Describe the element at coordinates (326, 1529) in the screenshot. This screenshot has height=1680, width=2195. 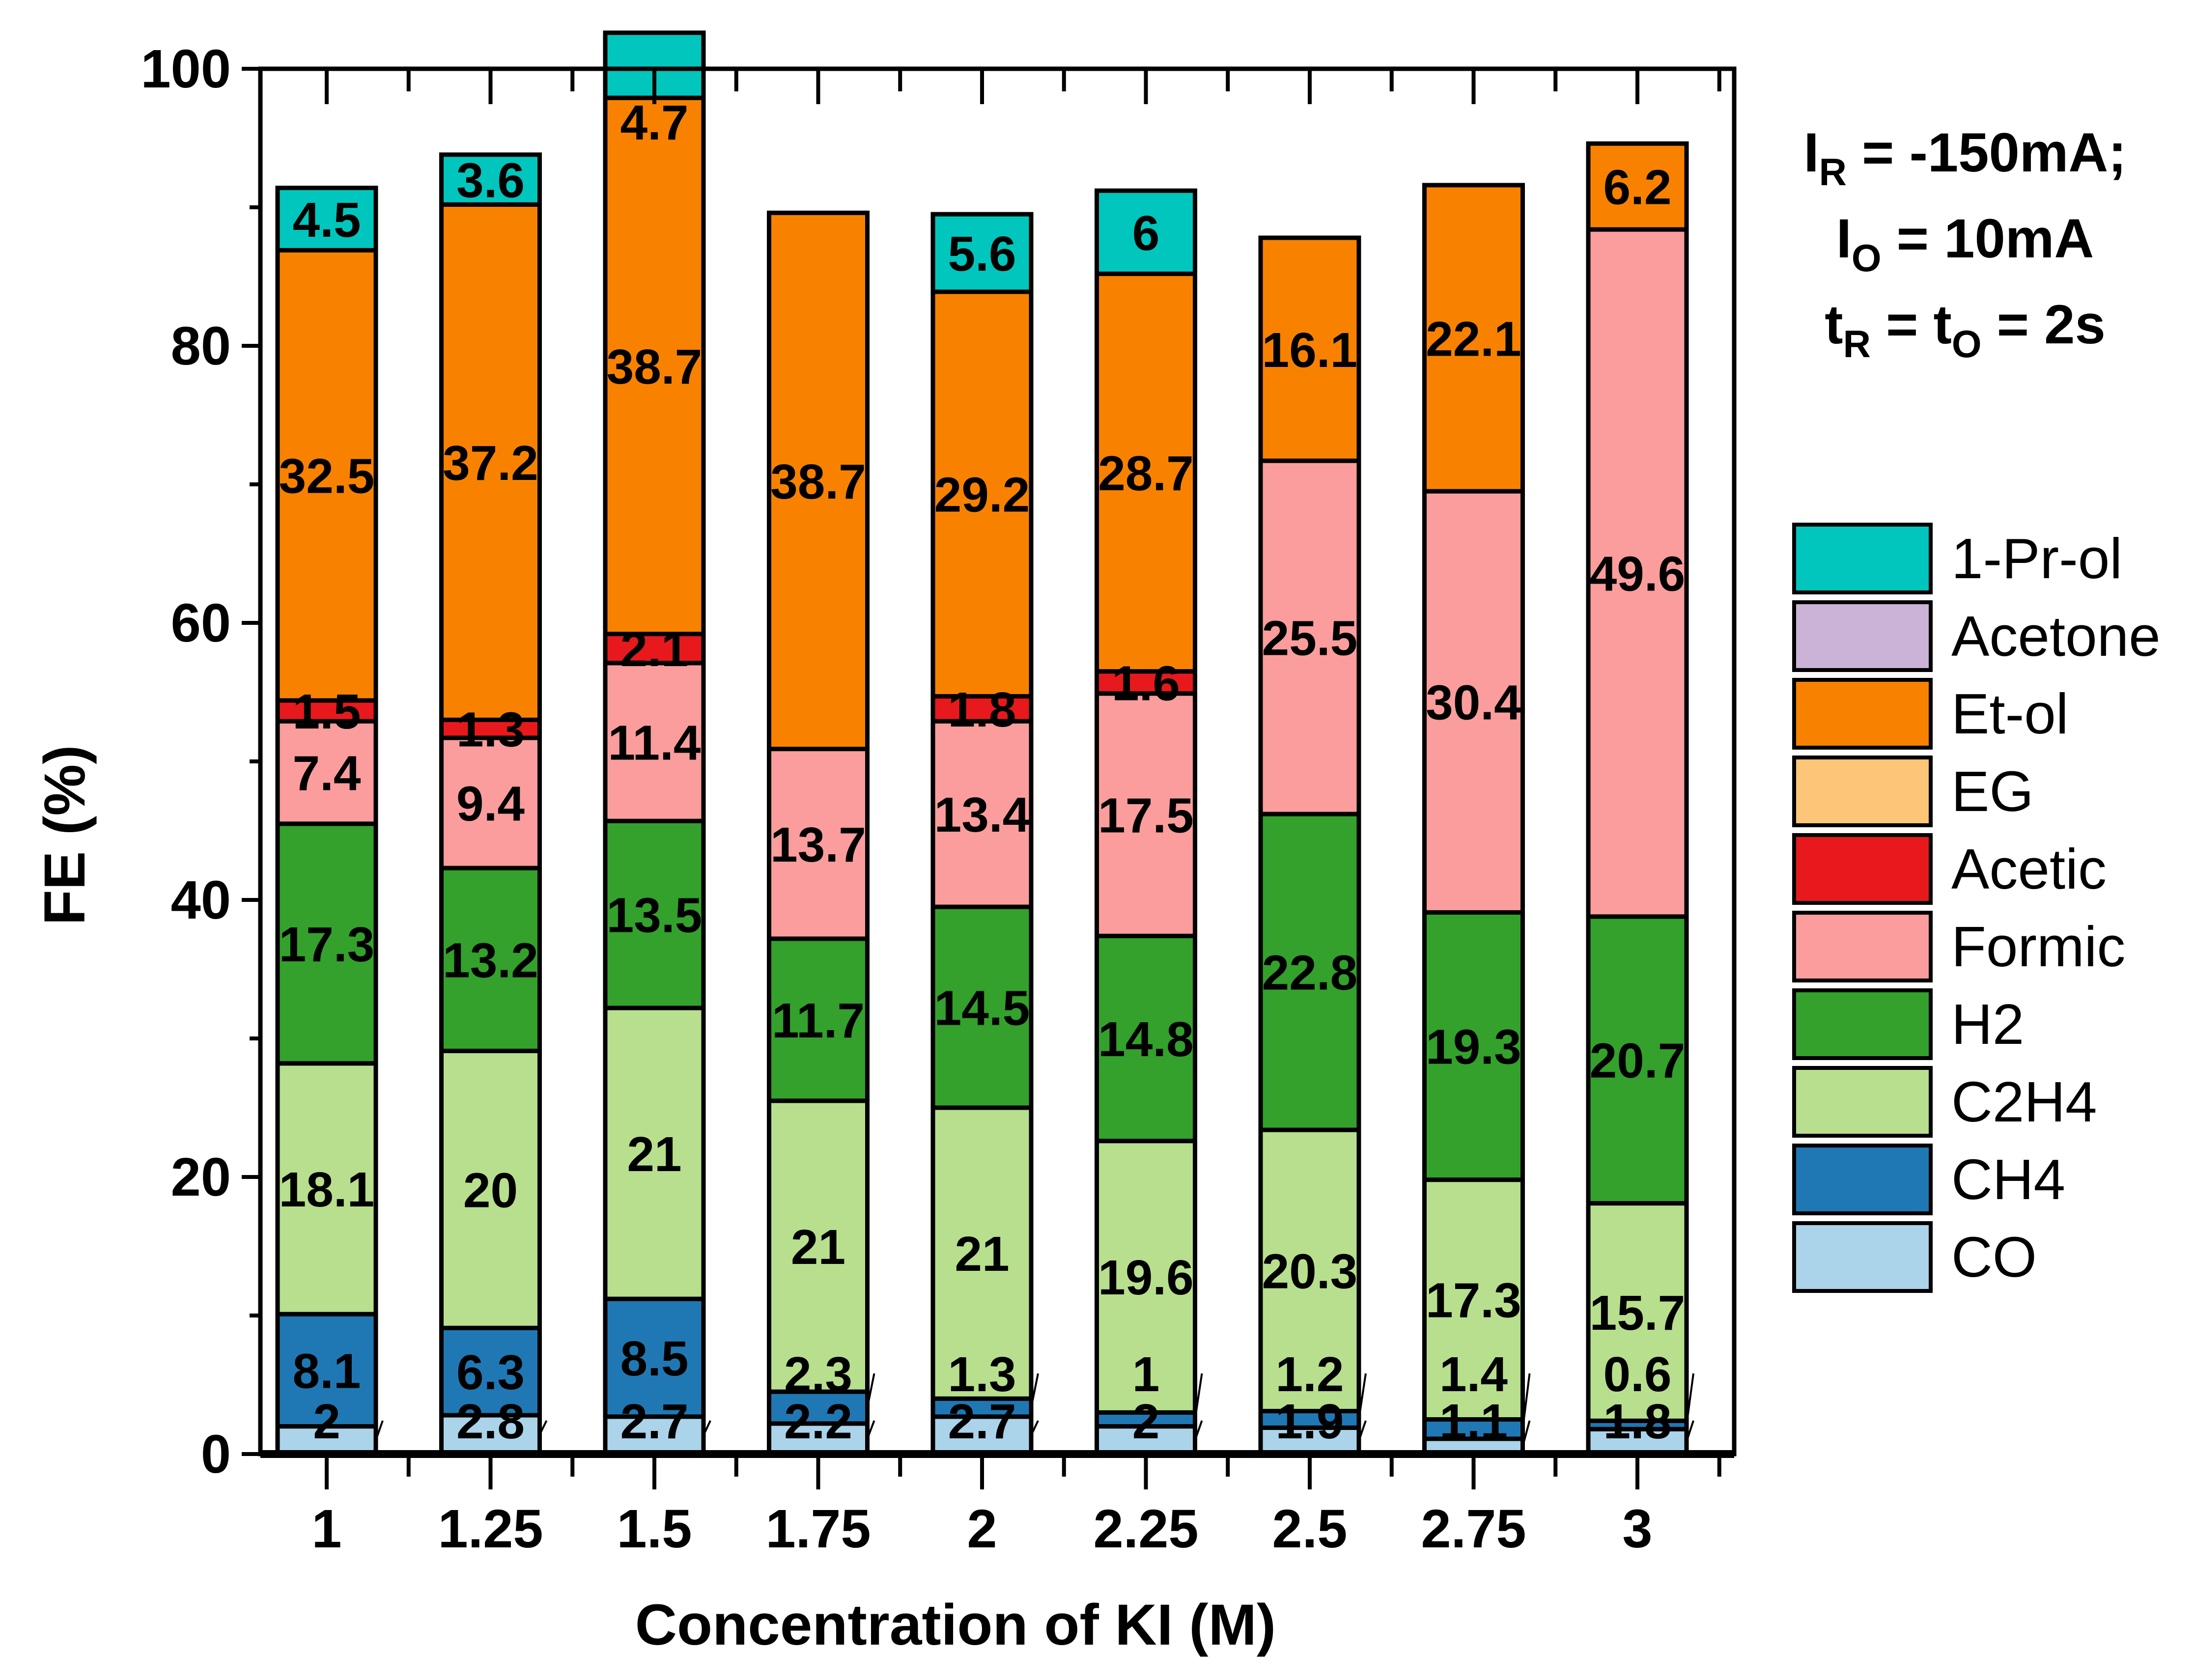
I see `x-tick-label: 1` at that location.